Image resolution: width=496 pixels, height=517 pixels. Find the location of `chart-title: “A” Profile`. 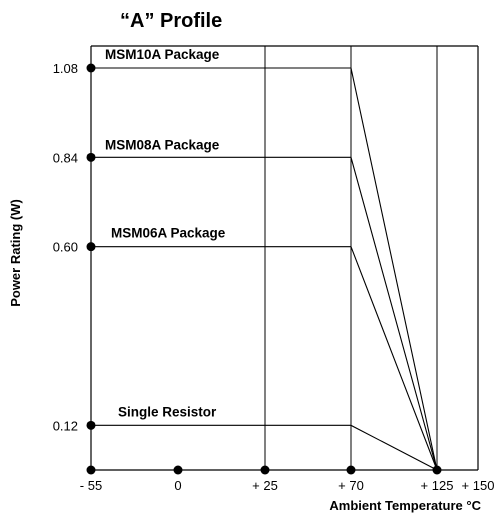

chart-title: “A” Profile is located at coordinates (171, 21).